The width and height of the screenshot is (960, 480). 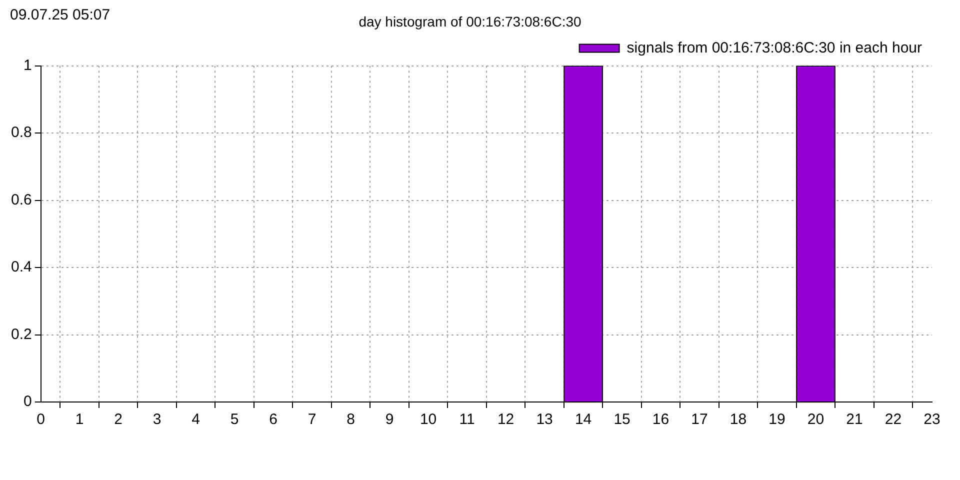 What do you see at coordinates (21, 133) in the screenshot?
I see `y-tick-label: 0.8` at bounding box center [21, 133].